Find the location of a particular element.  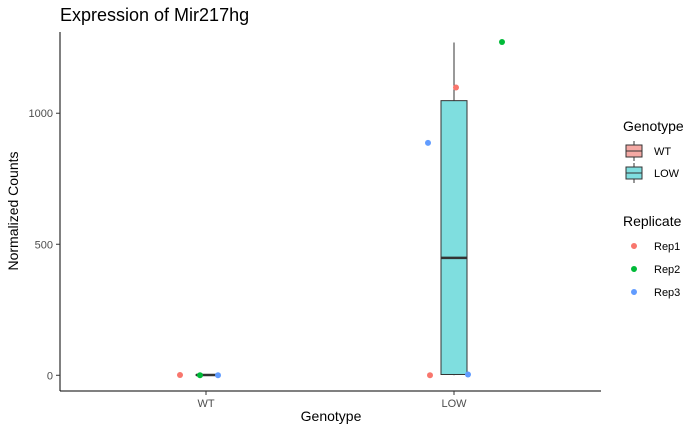

legend-title-replicate: Replicate is located at coordinates (652, 221).